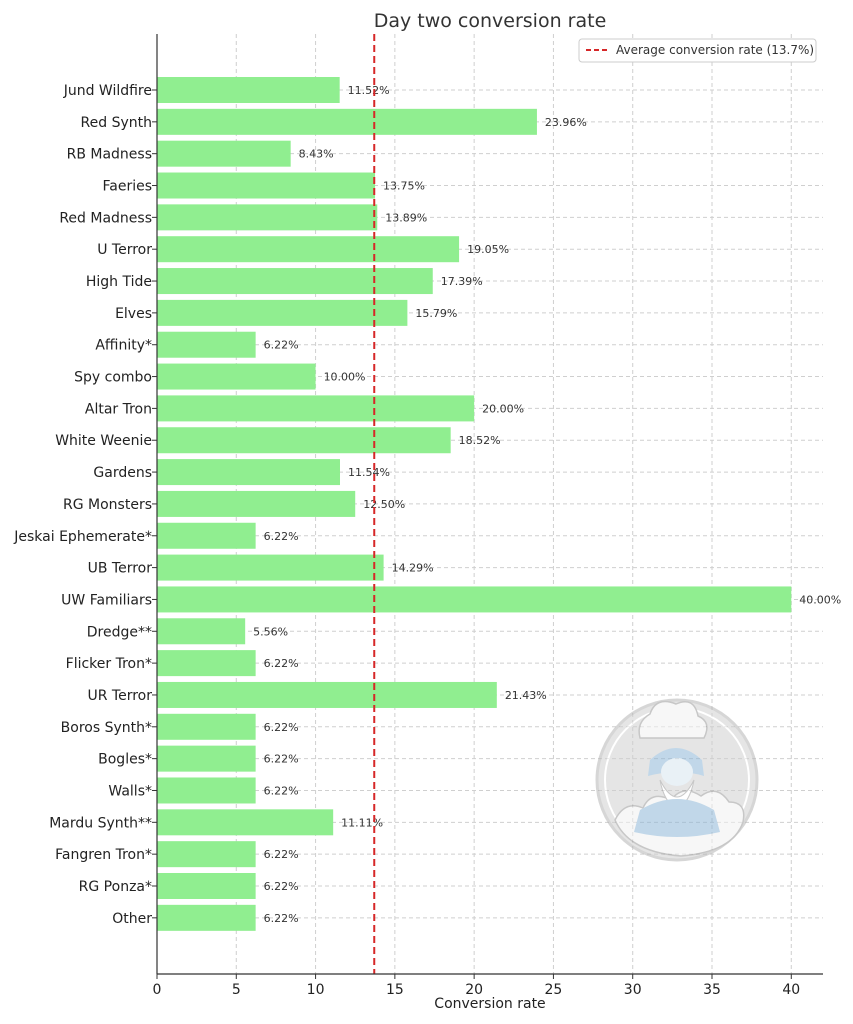 The height and width of the screenshot is (1024, 853). Describe the element at coordinates (406, 217) in the screenshot. I see `bar-value-label: 13.89%` at that location.